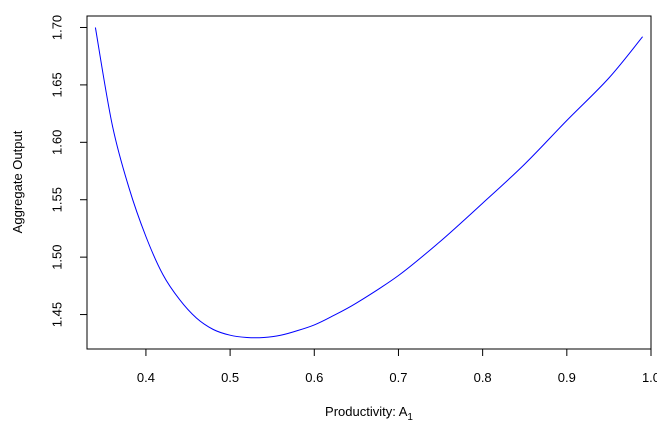  I want to click on x-axis: 0.4 0.5 0.6 0.7 0.8 0.9 1.0, so click(397, 366).